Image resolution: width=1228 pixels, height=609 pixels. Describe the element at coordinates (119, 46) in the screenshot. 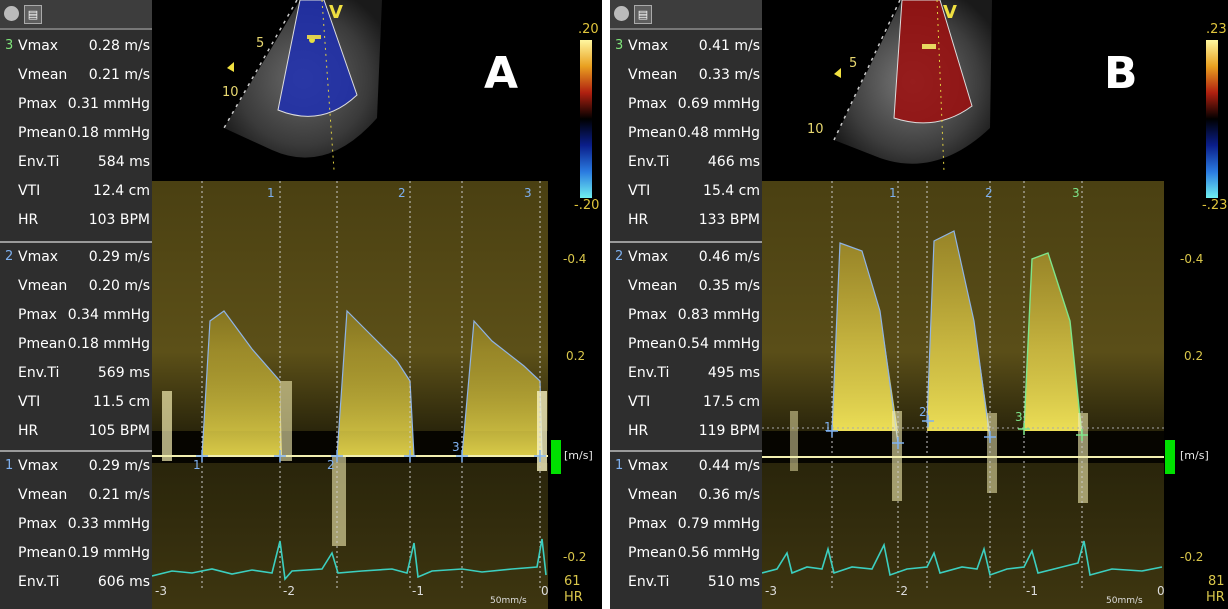

I see `row-value: 0.28 m/s` at that location.